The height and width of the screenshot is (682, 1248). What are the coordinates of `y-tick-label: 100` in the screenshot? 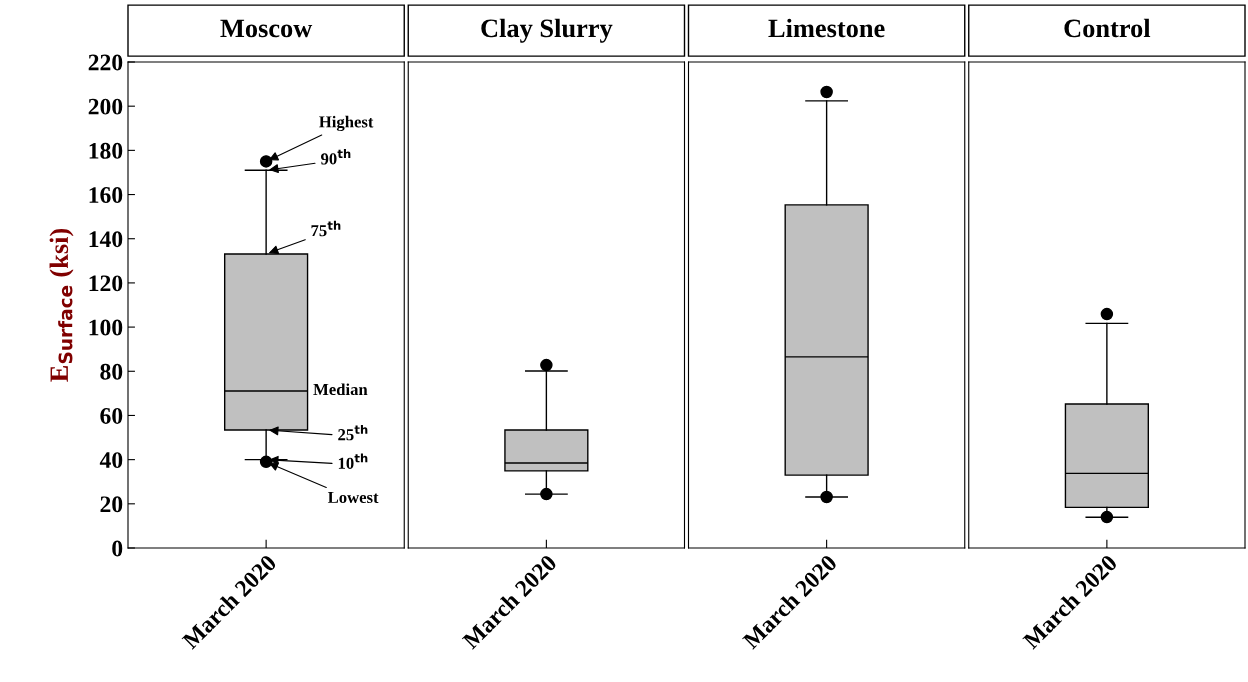 It's located at (106, 327).